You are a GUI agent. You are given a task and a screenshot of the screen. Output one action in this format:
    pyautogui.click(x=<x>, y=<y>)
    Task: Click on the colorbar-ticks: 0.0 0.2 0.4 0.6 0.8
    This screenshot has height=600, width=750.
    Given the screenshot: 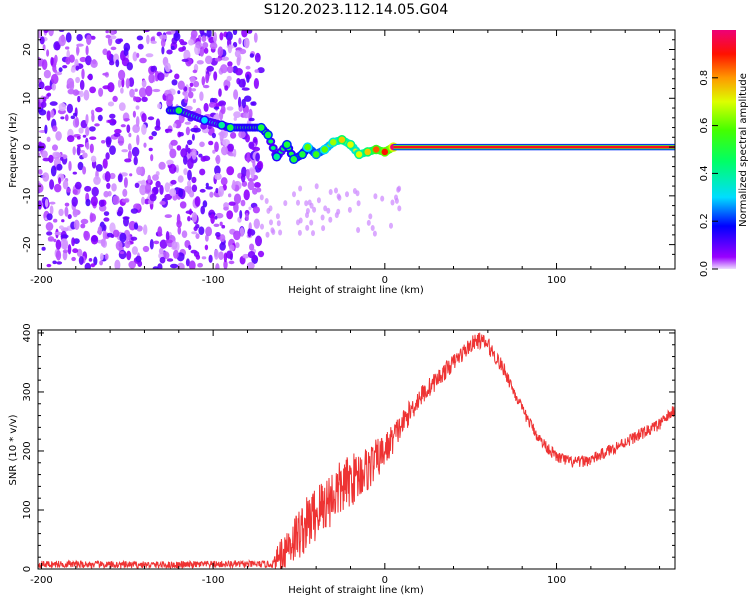 What is the action you would take?
    pyautogui.click(x=708, y=173)
    